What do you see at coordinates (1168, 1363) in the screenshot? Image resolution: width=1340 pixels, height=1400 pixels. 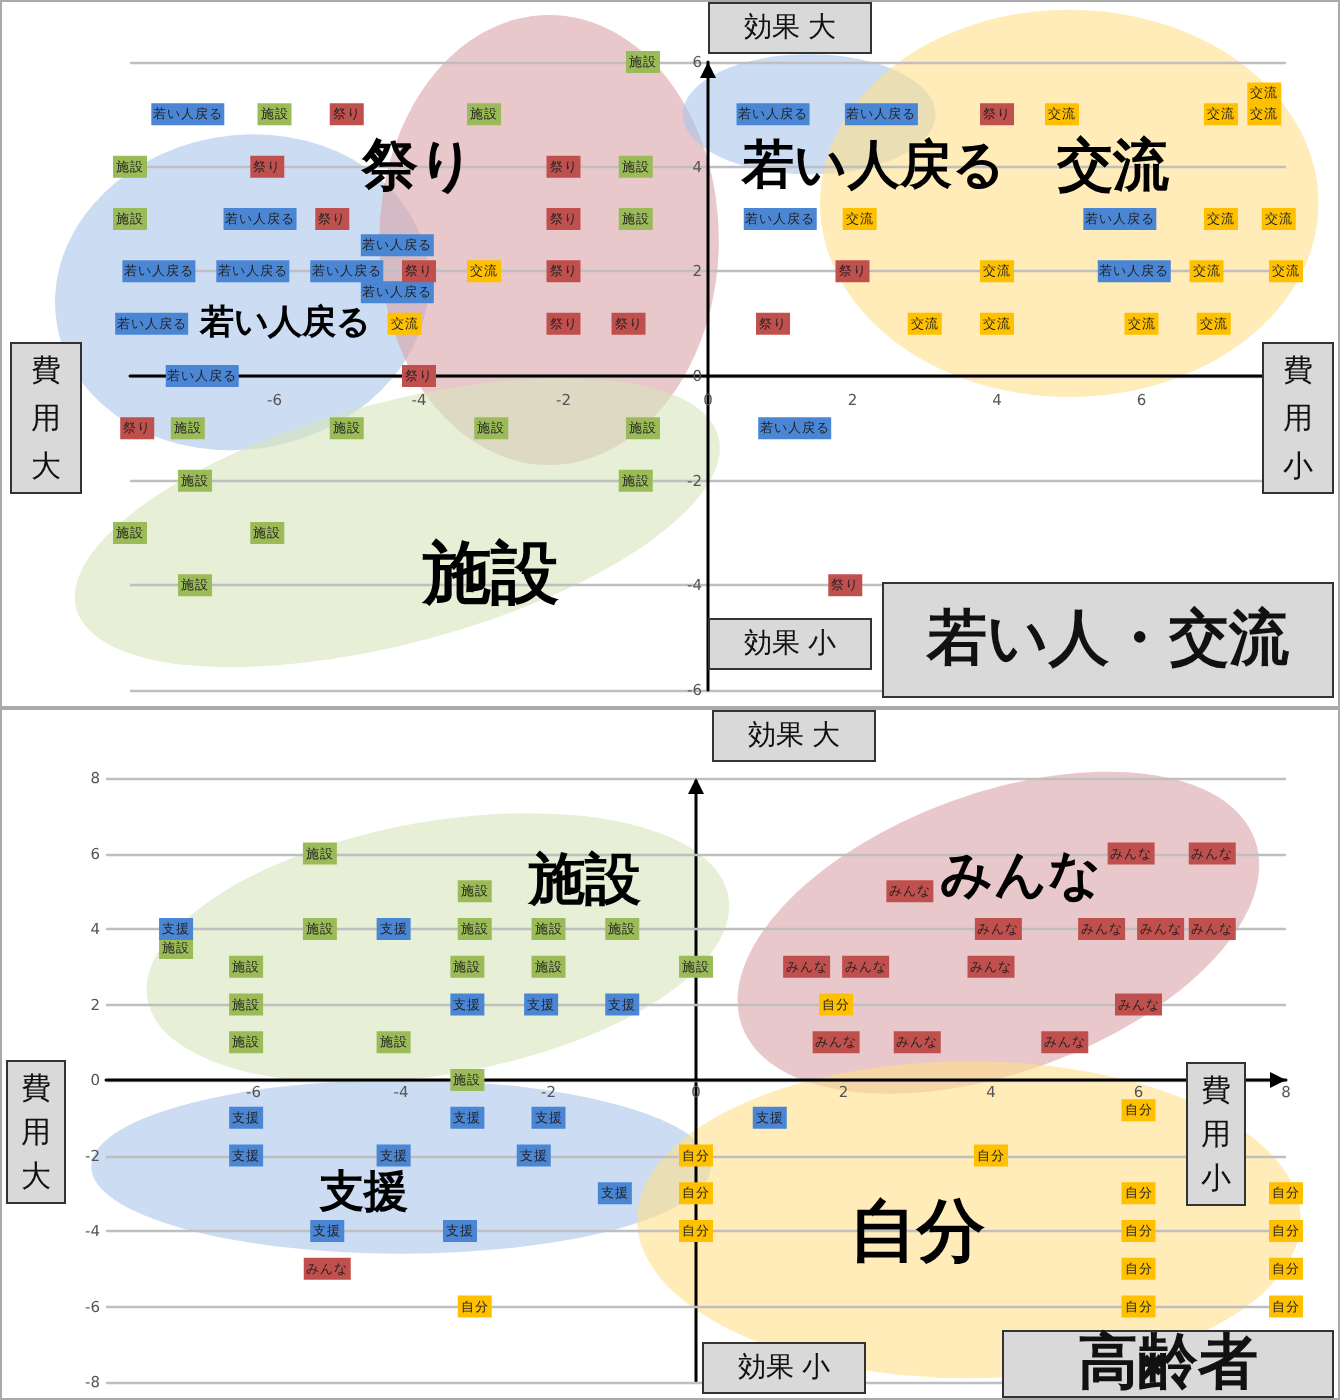 I see `text: 高齢者` at bounding box center [1168, 1363].